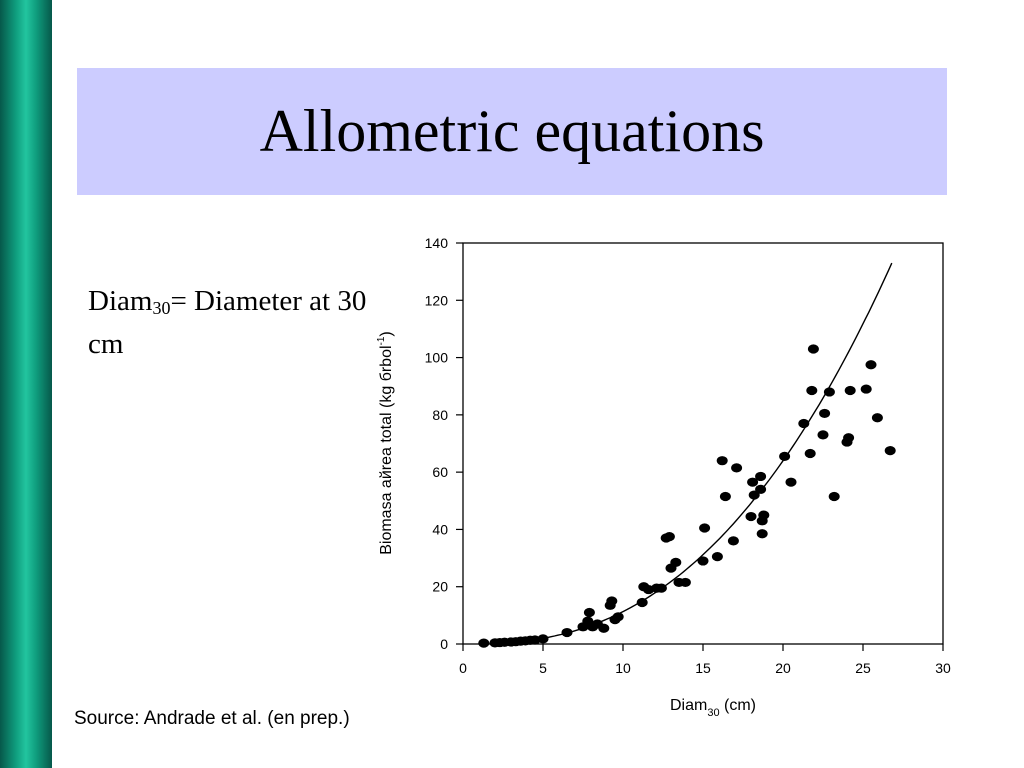 The height and width of the screenshot is (768, 1024). I want to click on y-tick-label: 40, so click(440, 529).